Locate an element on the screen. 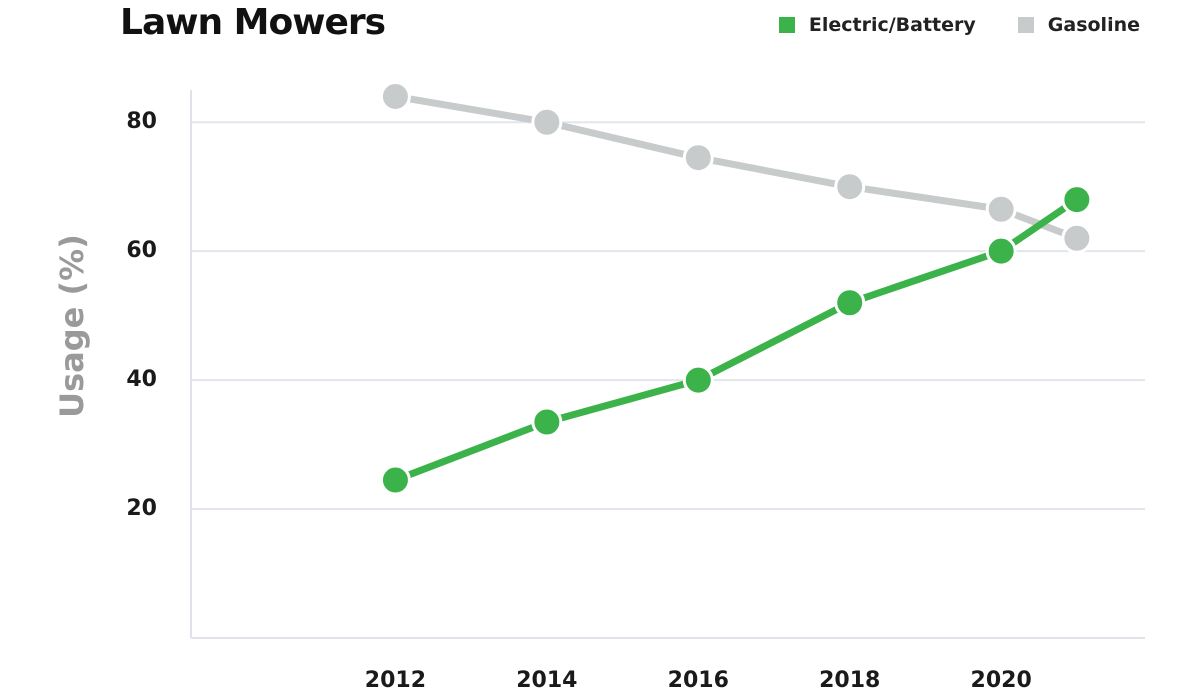 Image resolution: width=1200 pixels, height=700 pixels. y-tick-label: 40 is located at coordinates (141, 379).